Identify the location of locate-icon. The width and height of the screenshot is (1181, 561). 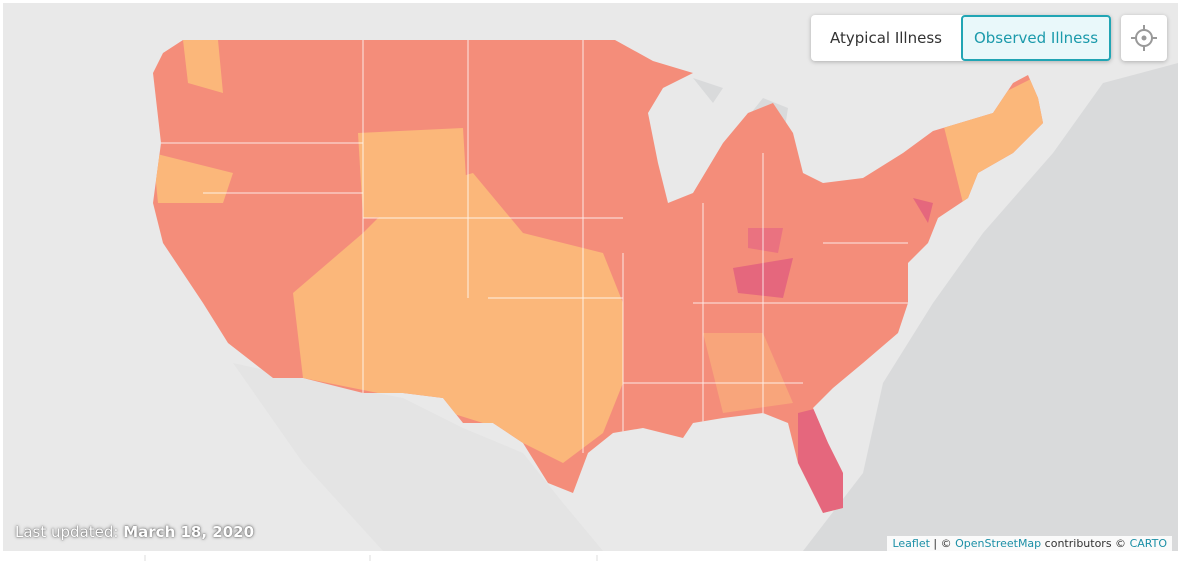
(1144, 38).